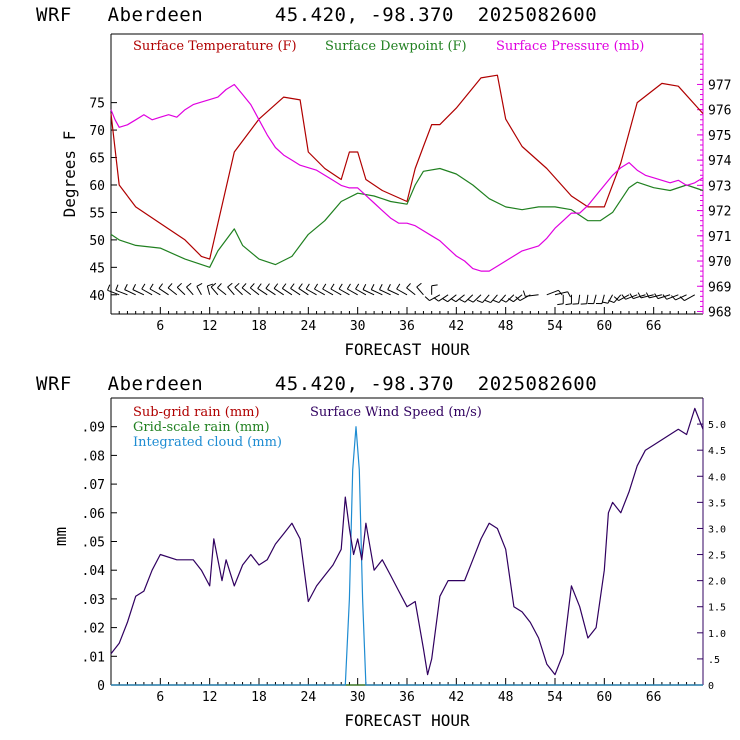 The height and width of the screenshot is (740, 740). Describe the element at coordinates (717, 503) in the screenshot. I see `y2-tick-label: 3.5` at that location.